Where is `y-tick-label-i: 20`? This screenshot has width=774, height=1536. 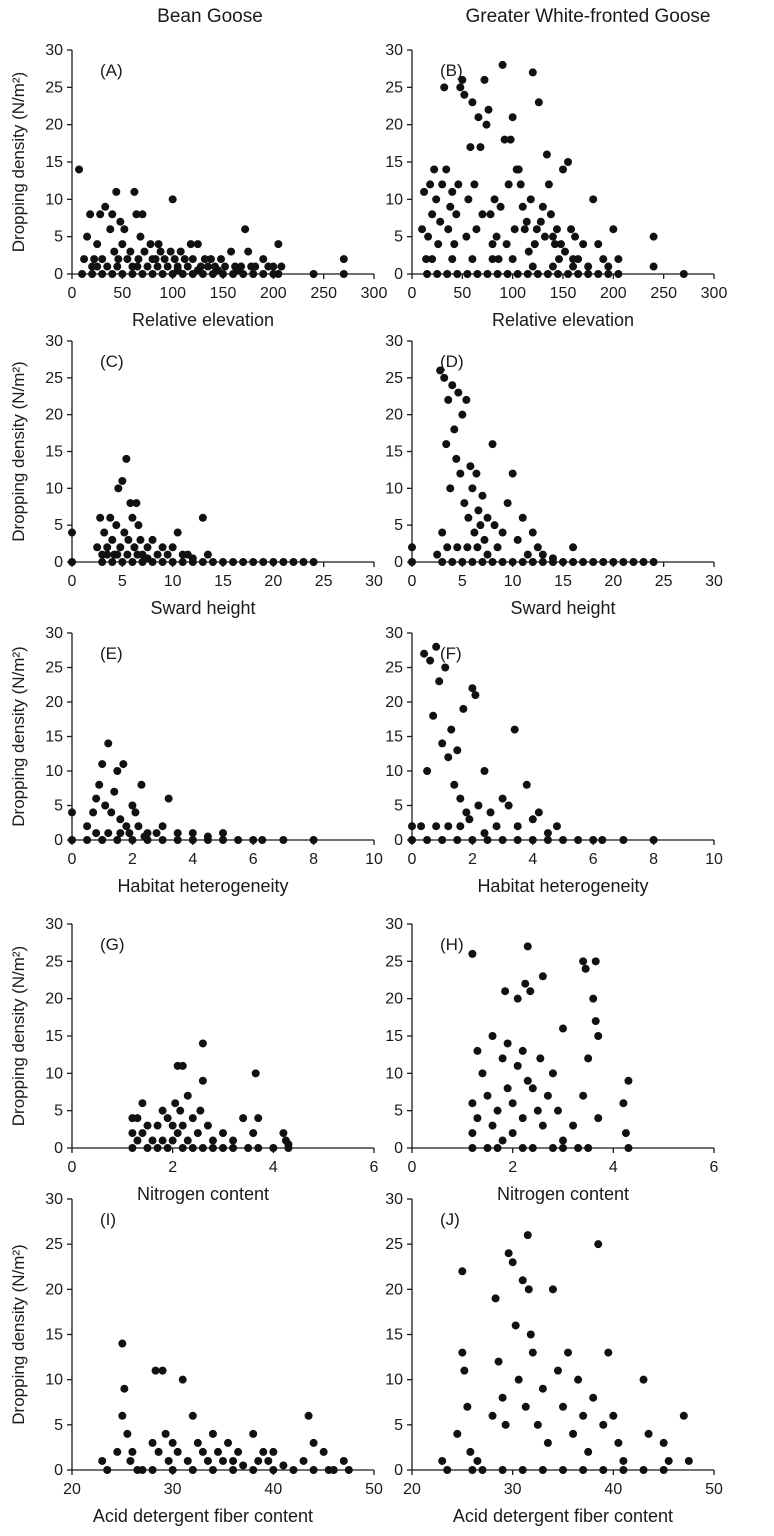 y-tick-label-i: 20 is located at coordinates (54, 1289).